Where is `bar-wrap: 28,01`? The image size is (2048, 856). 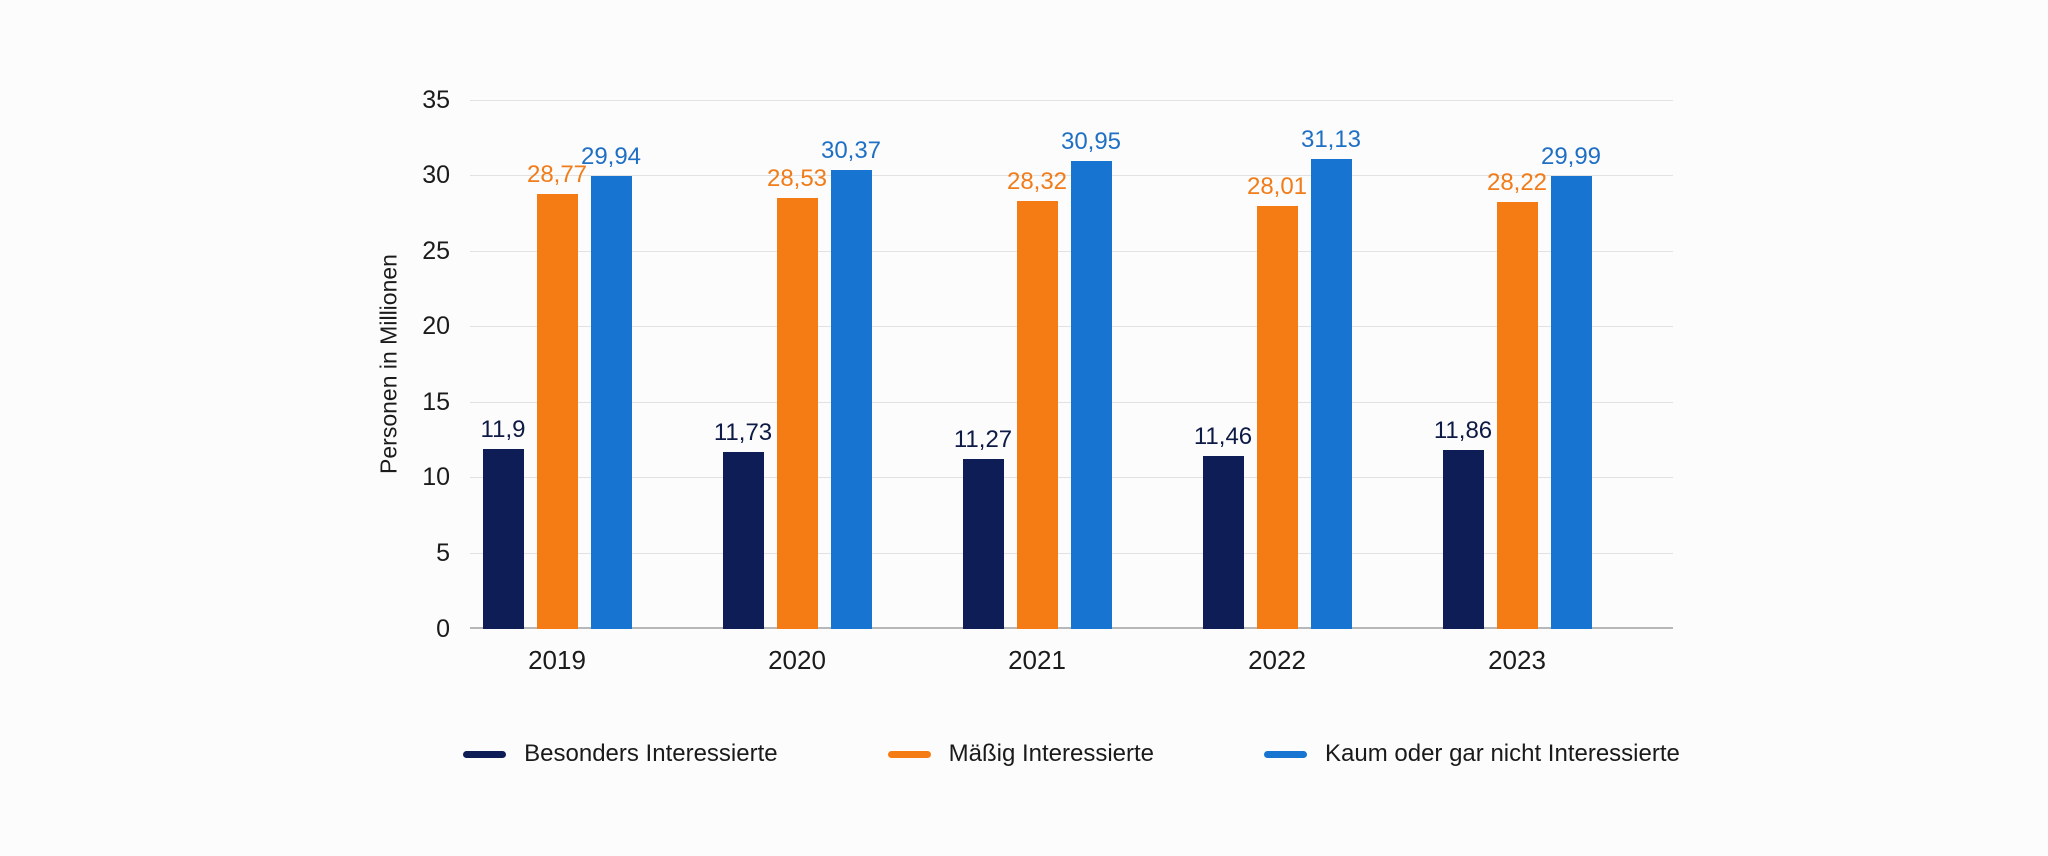 bar-wrap: 28,01 is located at coordinates (1277, 401).